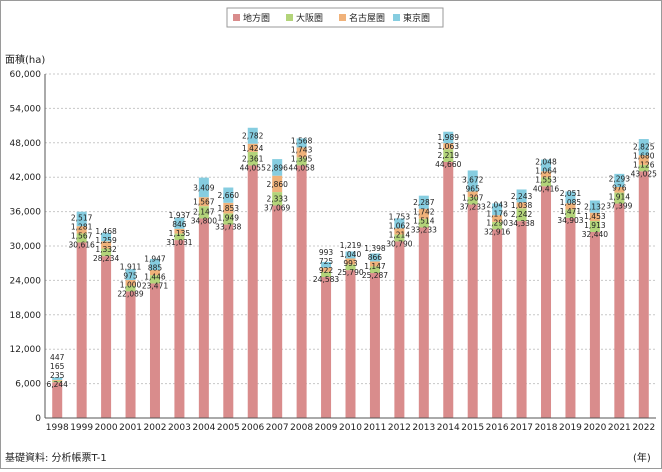 The image size is (662, 472). I want to click on data-label: 866, so click(375, 257).